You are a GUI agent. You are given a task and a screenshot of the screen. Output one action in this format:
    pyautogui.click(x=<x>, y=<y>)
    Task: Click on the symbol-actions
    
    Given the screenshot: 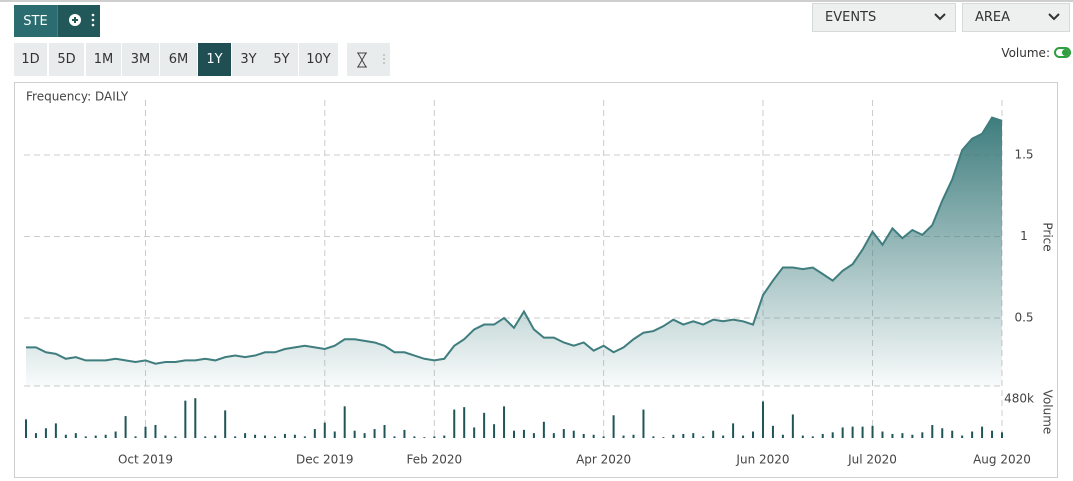 What is the action you would take?
    pyautogui.click(x=78, y=21)
    